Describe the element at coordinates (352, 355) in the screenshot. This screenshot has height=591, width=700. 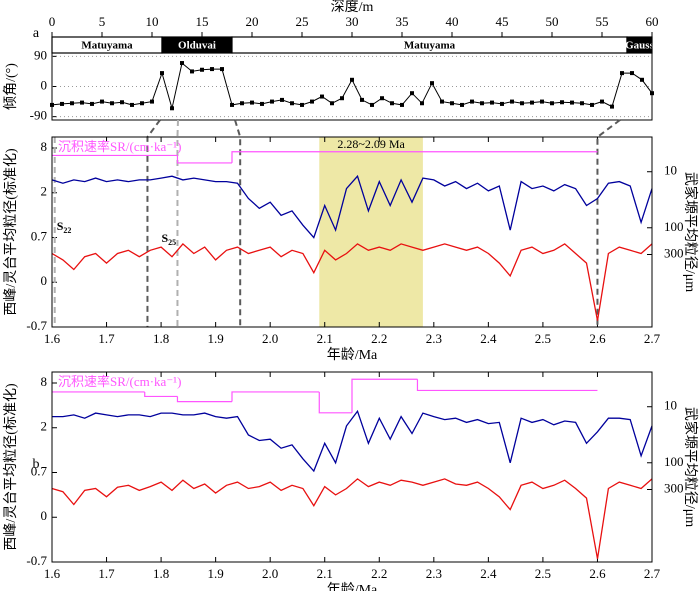
I see `x-axis-label: 年龄/Ma` at that location.